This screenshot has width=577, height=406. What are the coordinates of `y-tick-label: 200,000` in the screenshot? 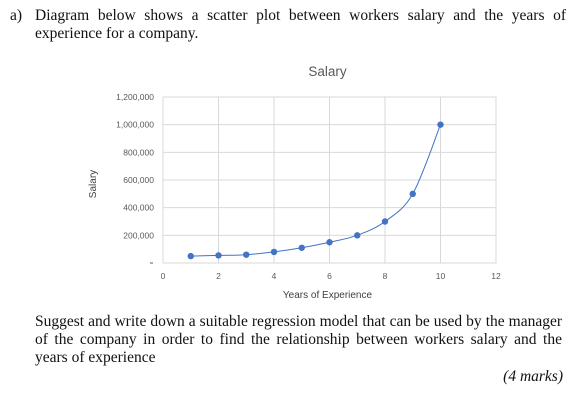 It's located at (138, 235).